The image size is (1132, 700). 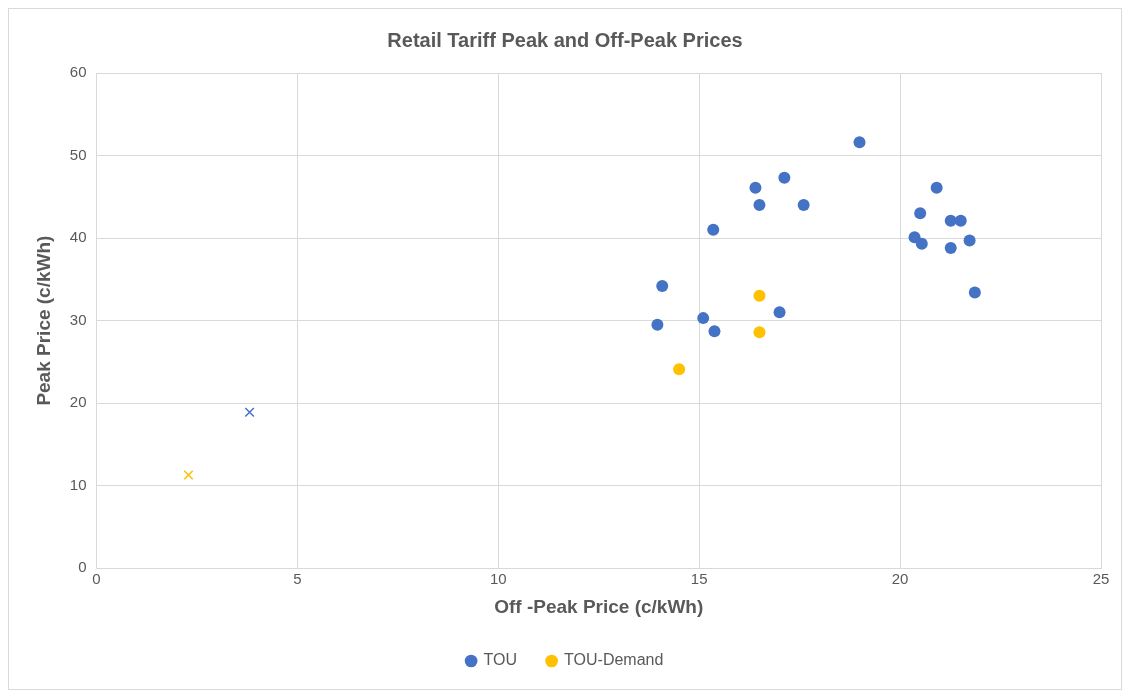 What do you see at coordinates (43, 320) in the screenshot?
I see `y-axis-title: Peak Price (c/kWh)` at bounding box center [43, 320].